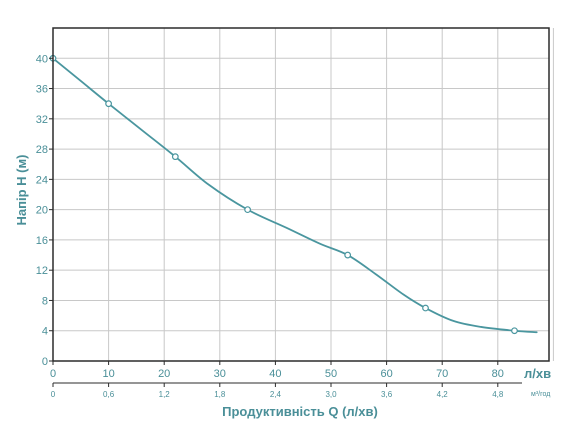 Image resolution: width=570 pixels, height=428 pixels. Describe the element at coordinates (386, 374) in the screenshot. I see `x-tick-label: 60` at that location.